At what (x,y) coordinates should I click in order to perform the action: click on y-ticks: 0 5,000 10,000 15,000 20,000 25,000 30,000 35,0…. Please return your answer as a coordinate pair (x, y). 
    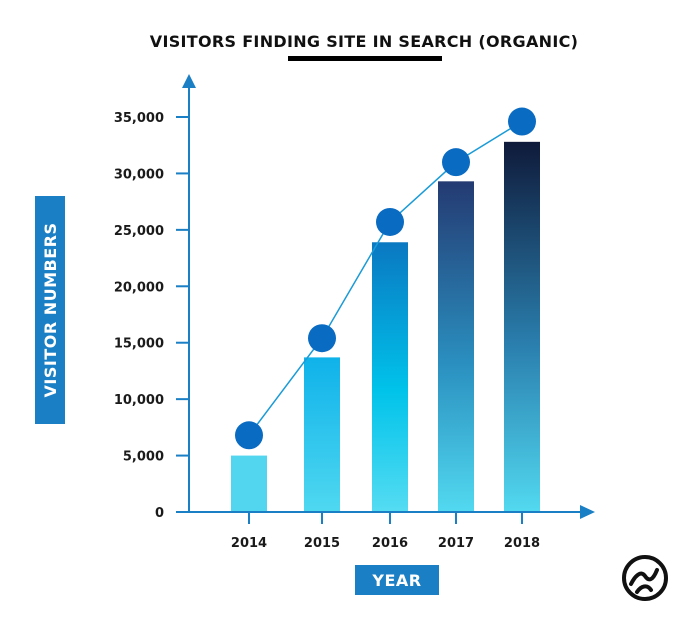
    Looking at the image, I should click on (151, 316).